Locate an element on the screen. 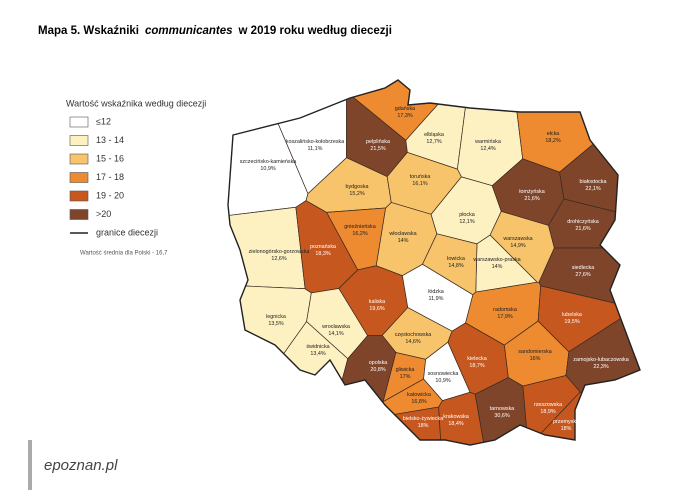  diocese-value: 30,6% is located at coordinates (501, 416).